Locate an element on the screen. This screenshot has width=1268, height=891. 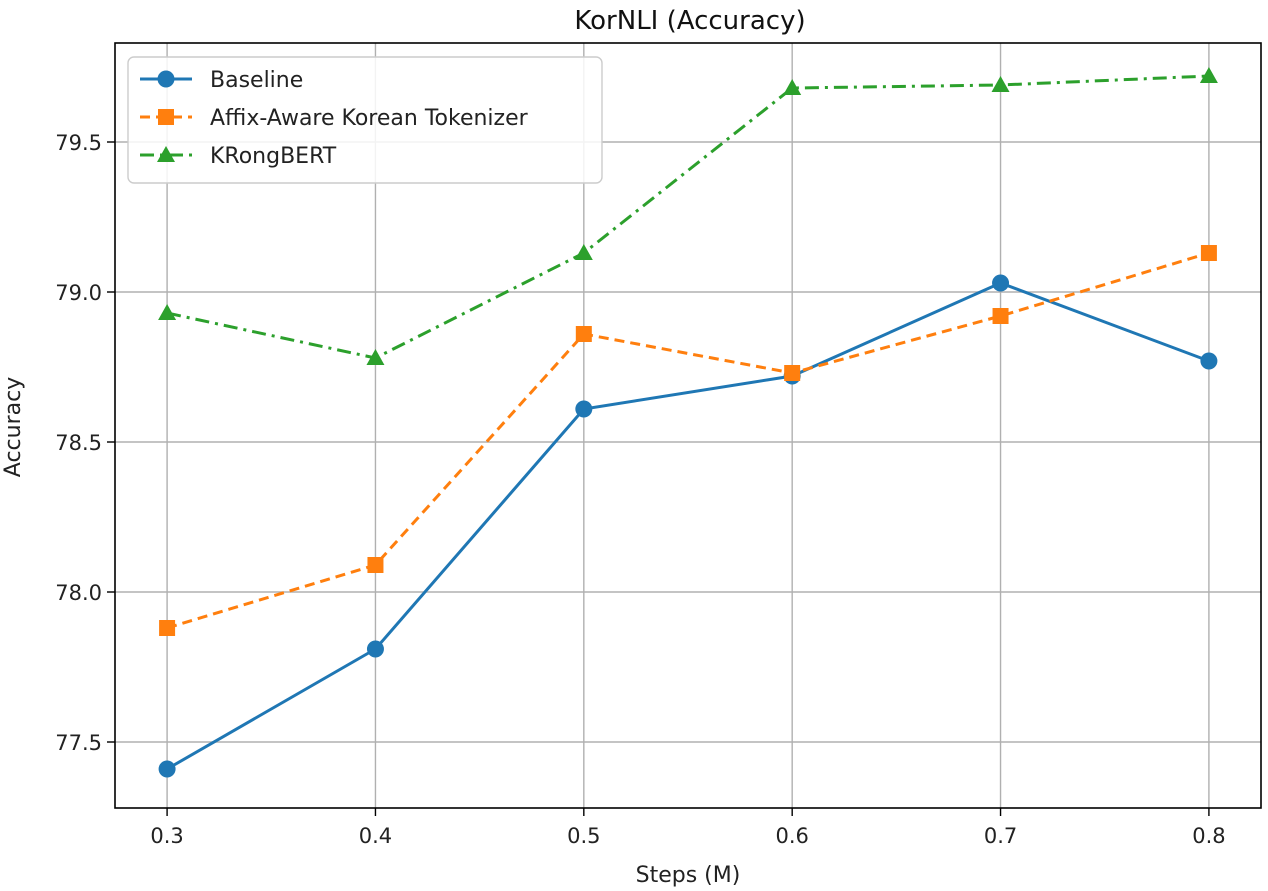
chart-title: KorNLI (Accuracy) is located at coordinates (689, 21).